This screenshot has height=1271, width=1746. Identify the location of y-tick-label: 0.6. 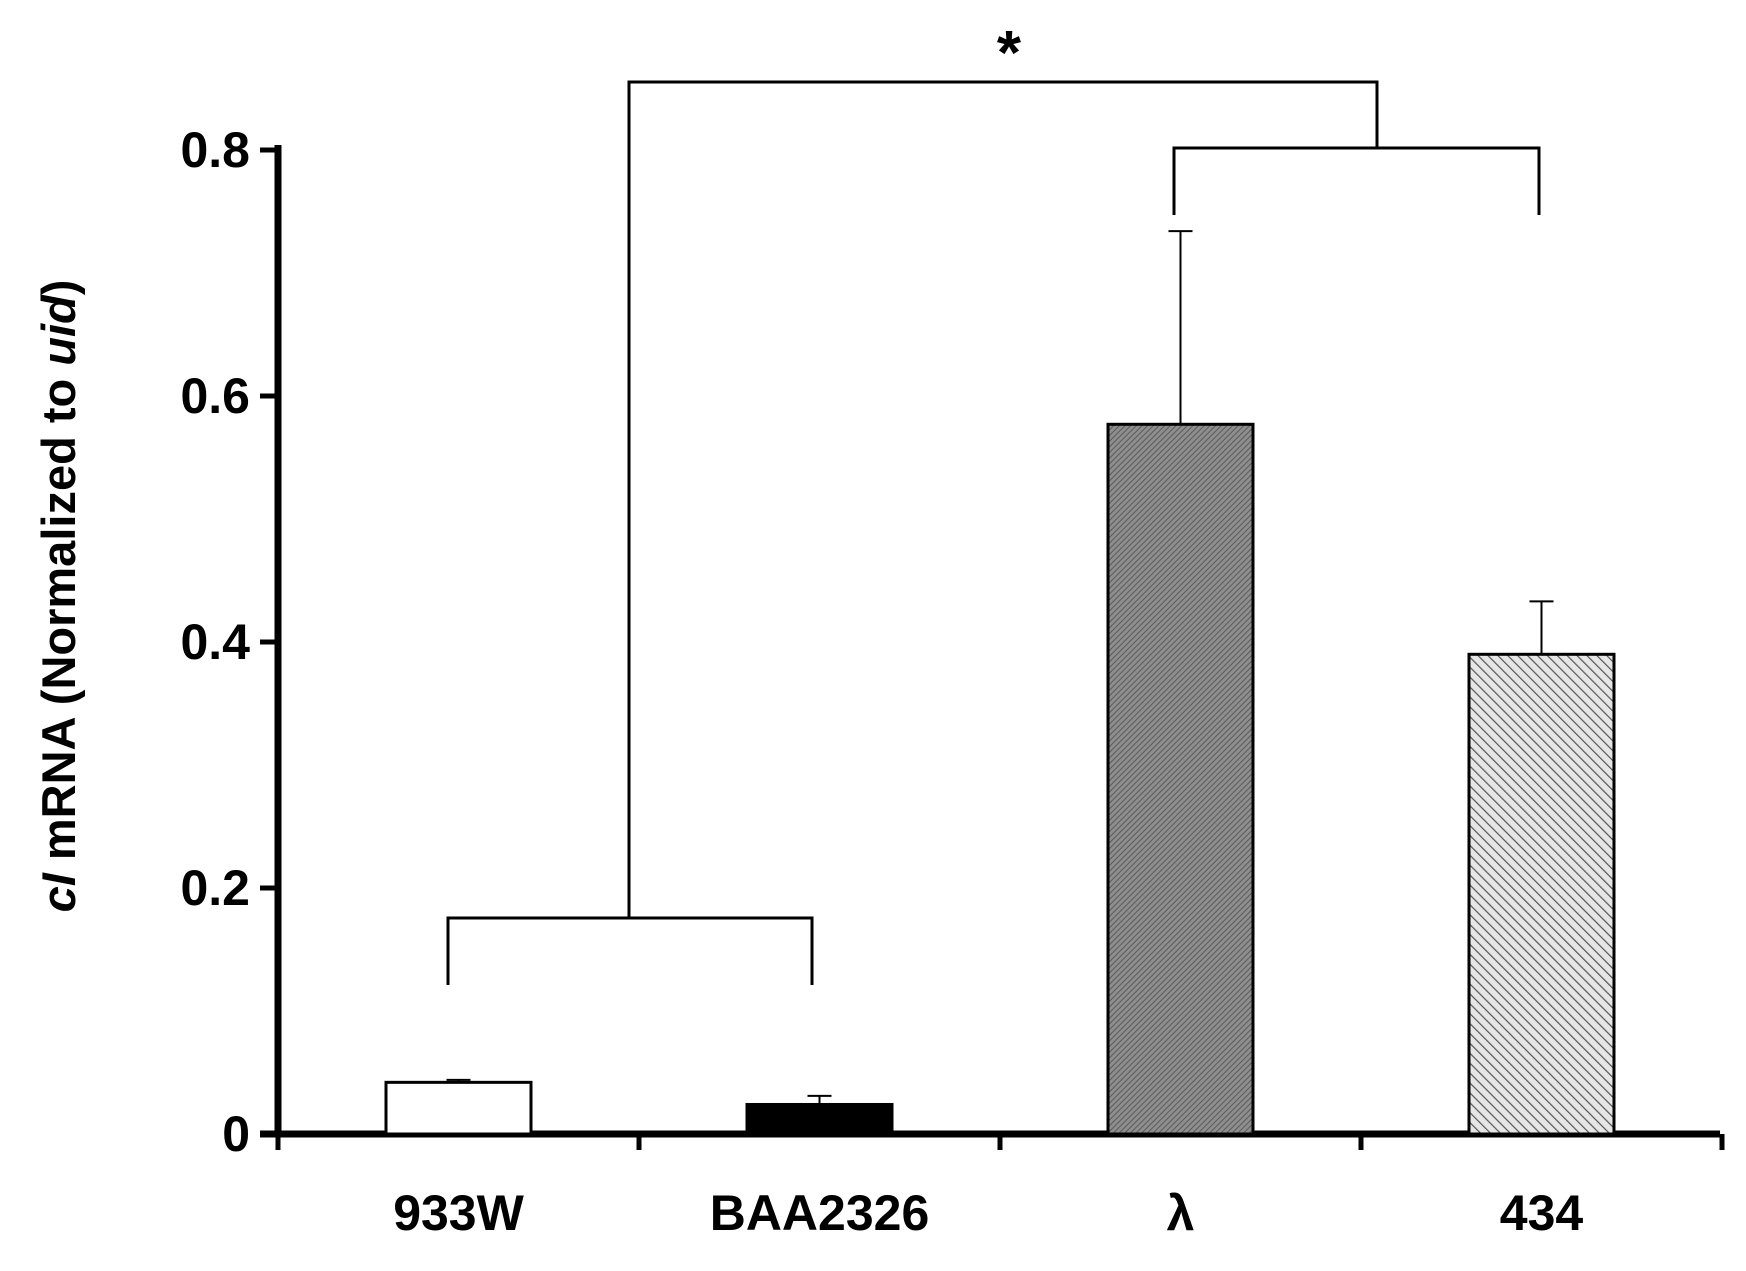
(215, 396).